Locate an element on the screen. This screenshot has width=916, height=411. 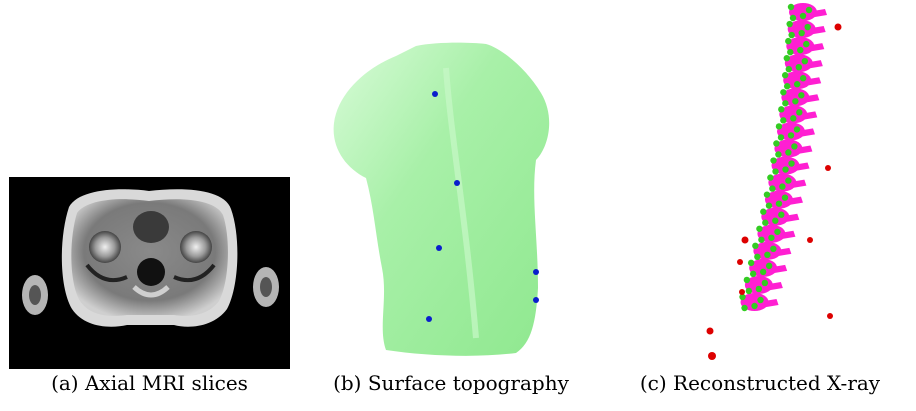
caption-a: (a) Axial MRI slices is located at coordinates (149, 383).